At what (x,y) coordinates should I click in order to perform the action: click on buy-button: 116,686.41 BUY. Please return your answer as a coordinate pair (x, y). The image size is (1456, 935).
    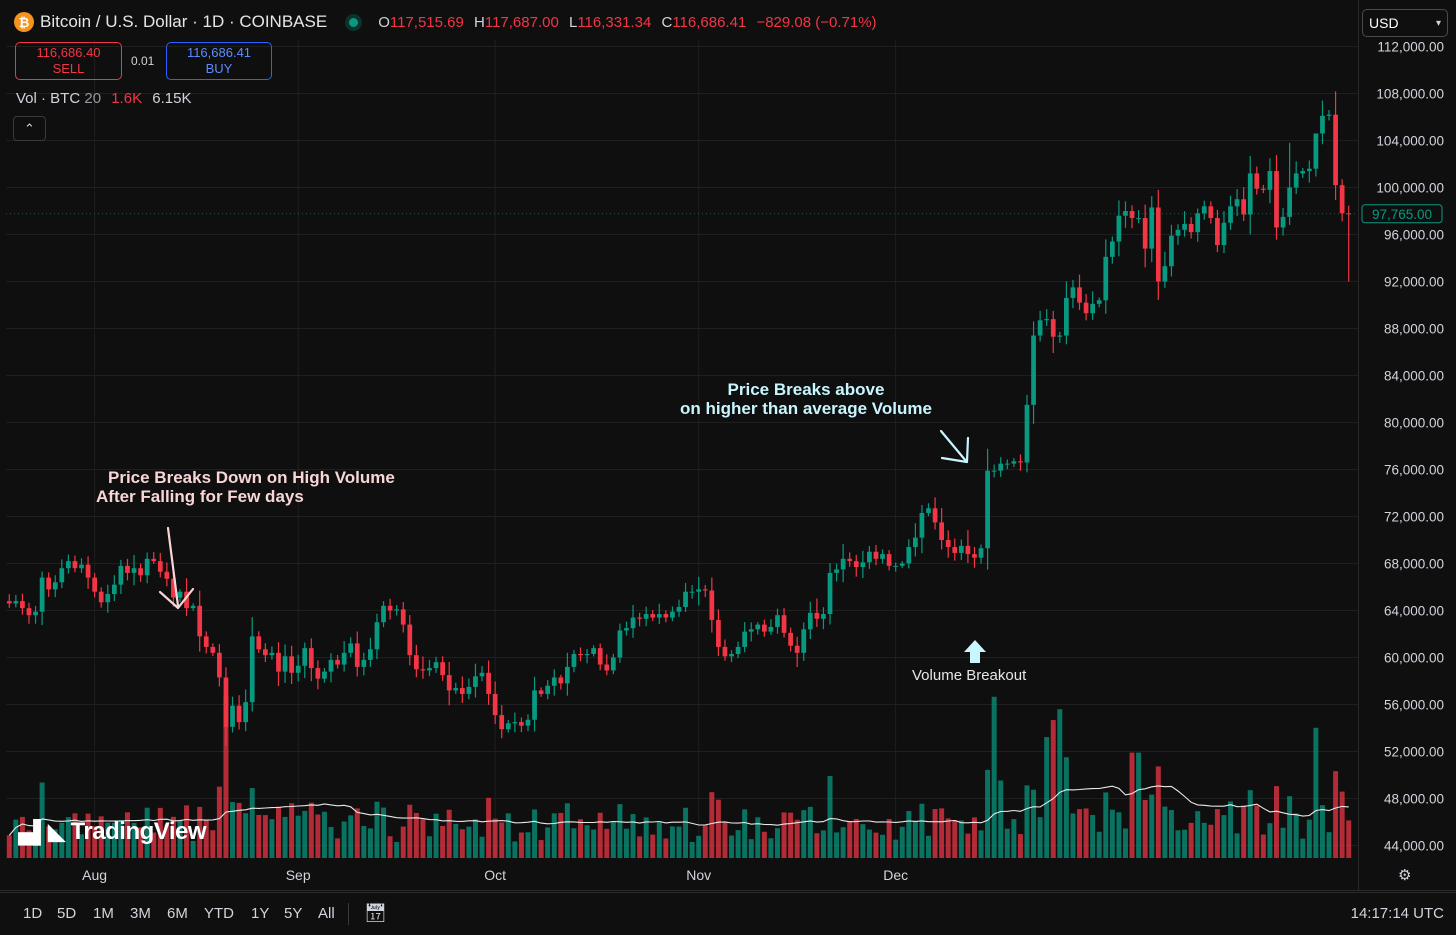
    Looking at the image, I should click on (219, 61).